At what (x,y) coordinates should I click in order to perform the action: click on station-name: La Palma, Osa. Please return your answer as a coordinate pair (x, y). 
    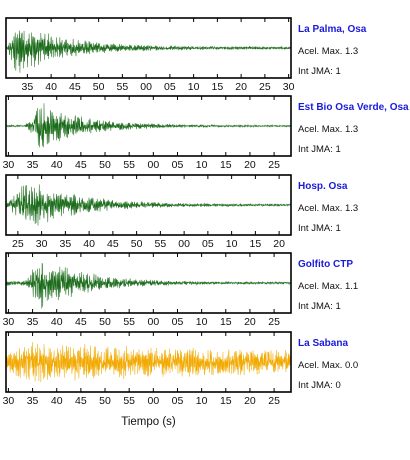
    Looking at the image, I should click on (332, 29).